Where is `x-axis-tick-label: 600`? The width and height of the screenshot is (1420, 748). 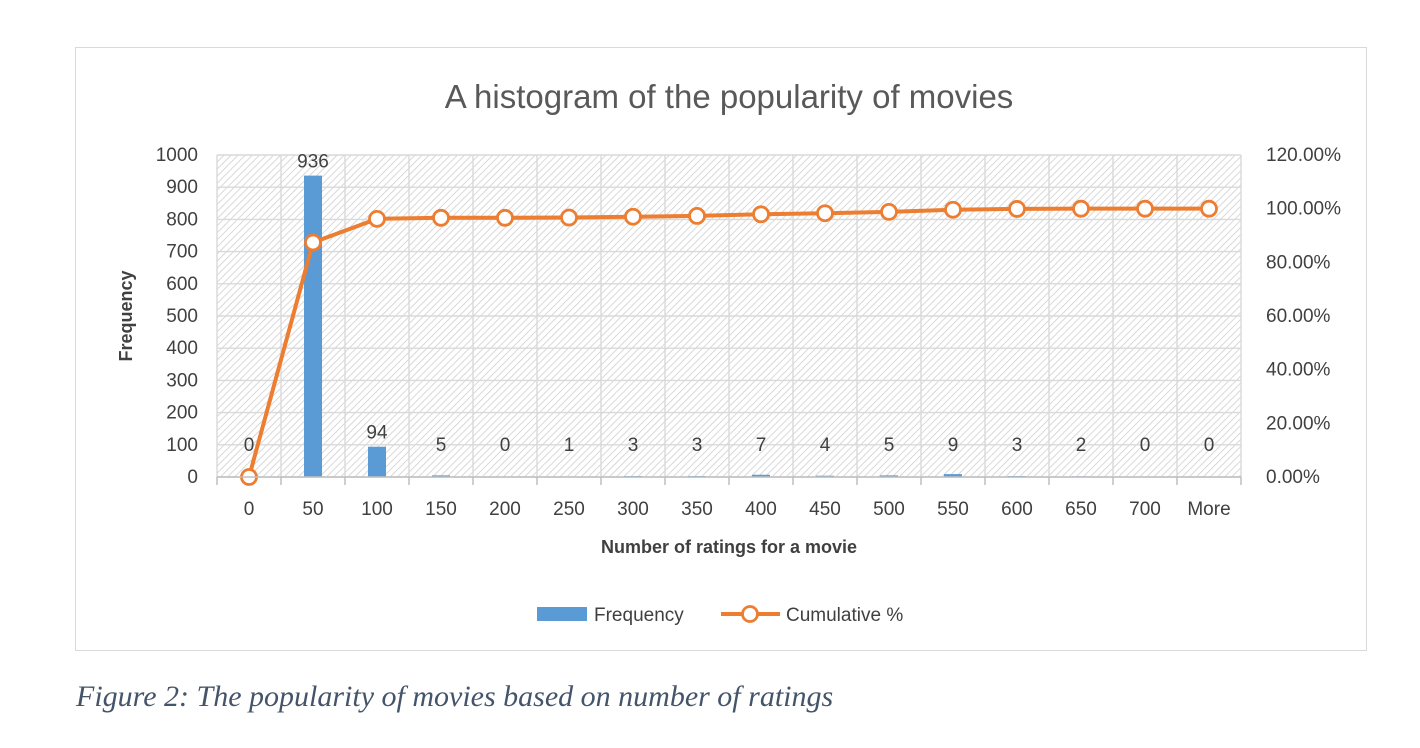 x-axis-tick-label: 600 is located at coordinates (1017, 509).